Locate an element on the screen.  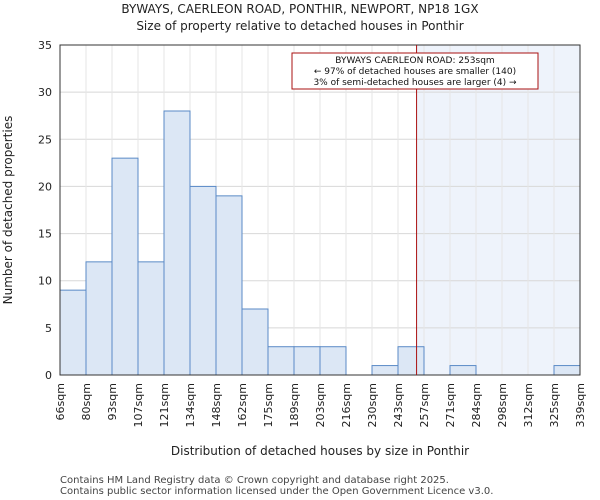
x-tick-label: 230sqm is located at coordinates (372, 405).